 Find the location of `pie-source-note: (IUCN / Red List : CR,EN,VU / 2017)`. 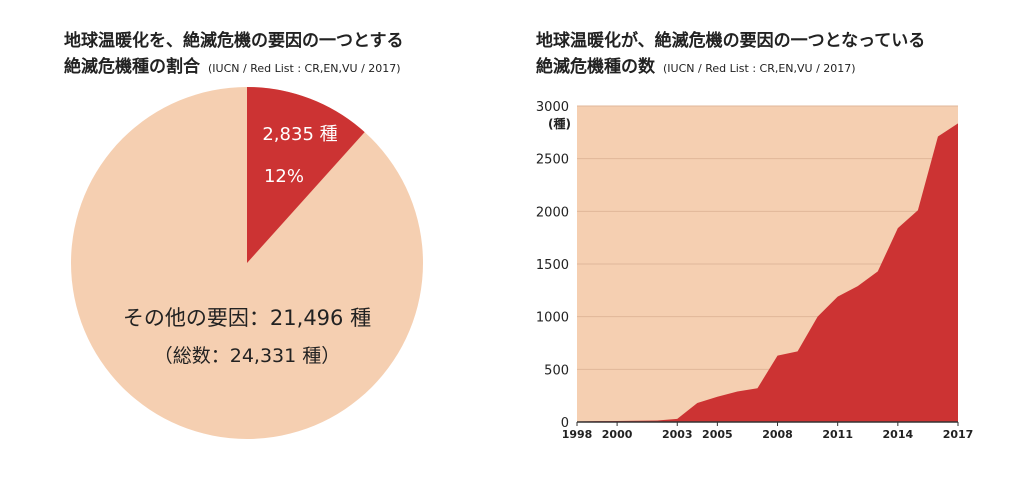

pie-source-note: (IUCN / Red List : CR,EN,VU / 2017) is located at coordinates (304, 68).